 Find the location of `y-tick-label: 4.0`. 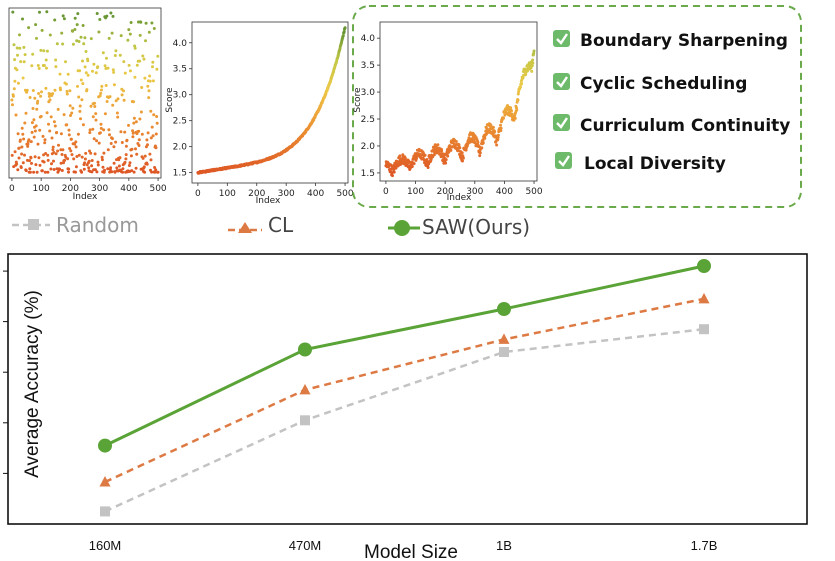

y-tick-label: 4.0 is located at coordinates (368, 39).